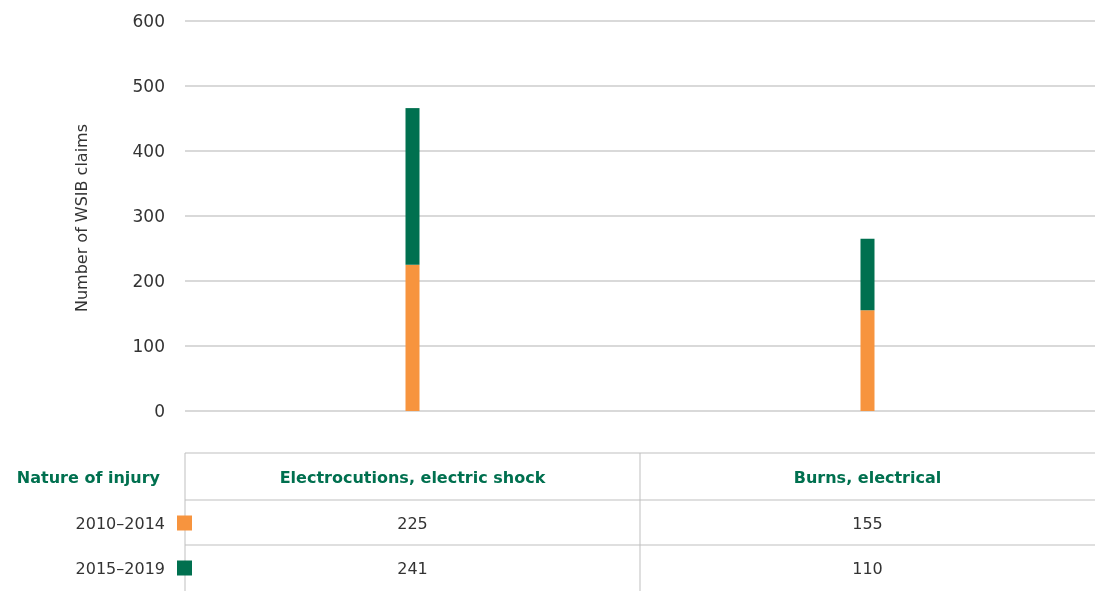  What do you see at coordinates (148, 150) in the screenshot?
I see `y-tick-label: 400` at bounding box center [148, 150].